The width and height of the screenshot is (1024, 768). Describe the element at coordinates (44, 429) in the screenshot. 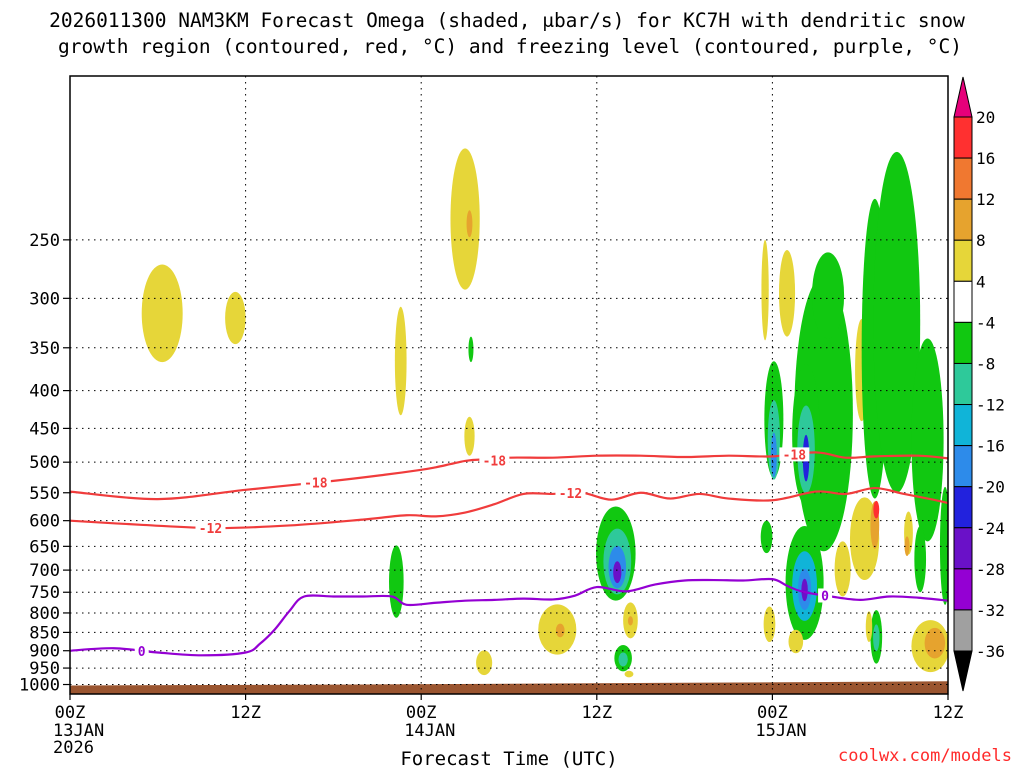

I see `pressure-tick-label: 450` at that location.